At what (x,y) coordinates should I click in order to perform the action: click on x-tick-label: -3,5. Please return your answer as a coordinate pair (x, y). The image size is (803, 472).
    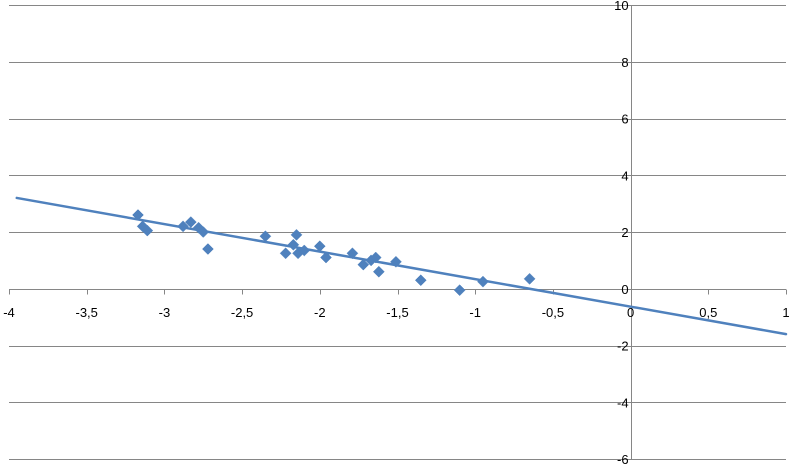
    Looking at the image, I should click on (86, 312).